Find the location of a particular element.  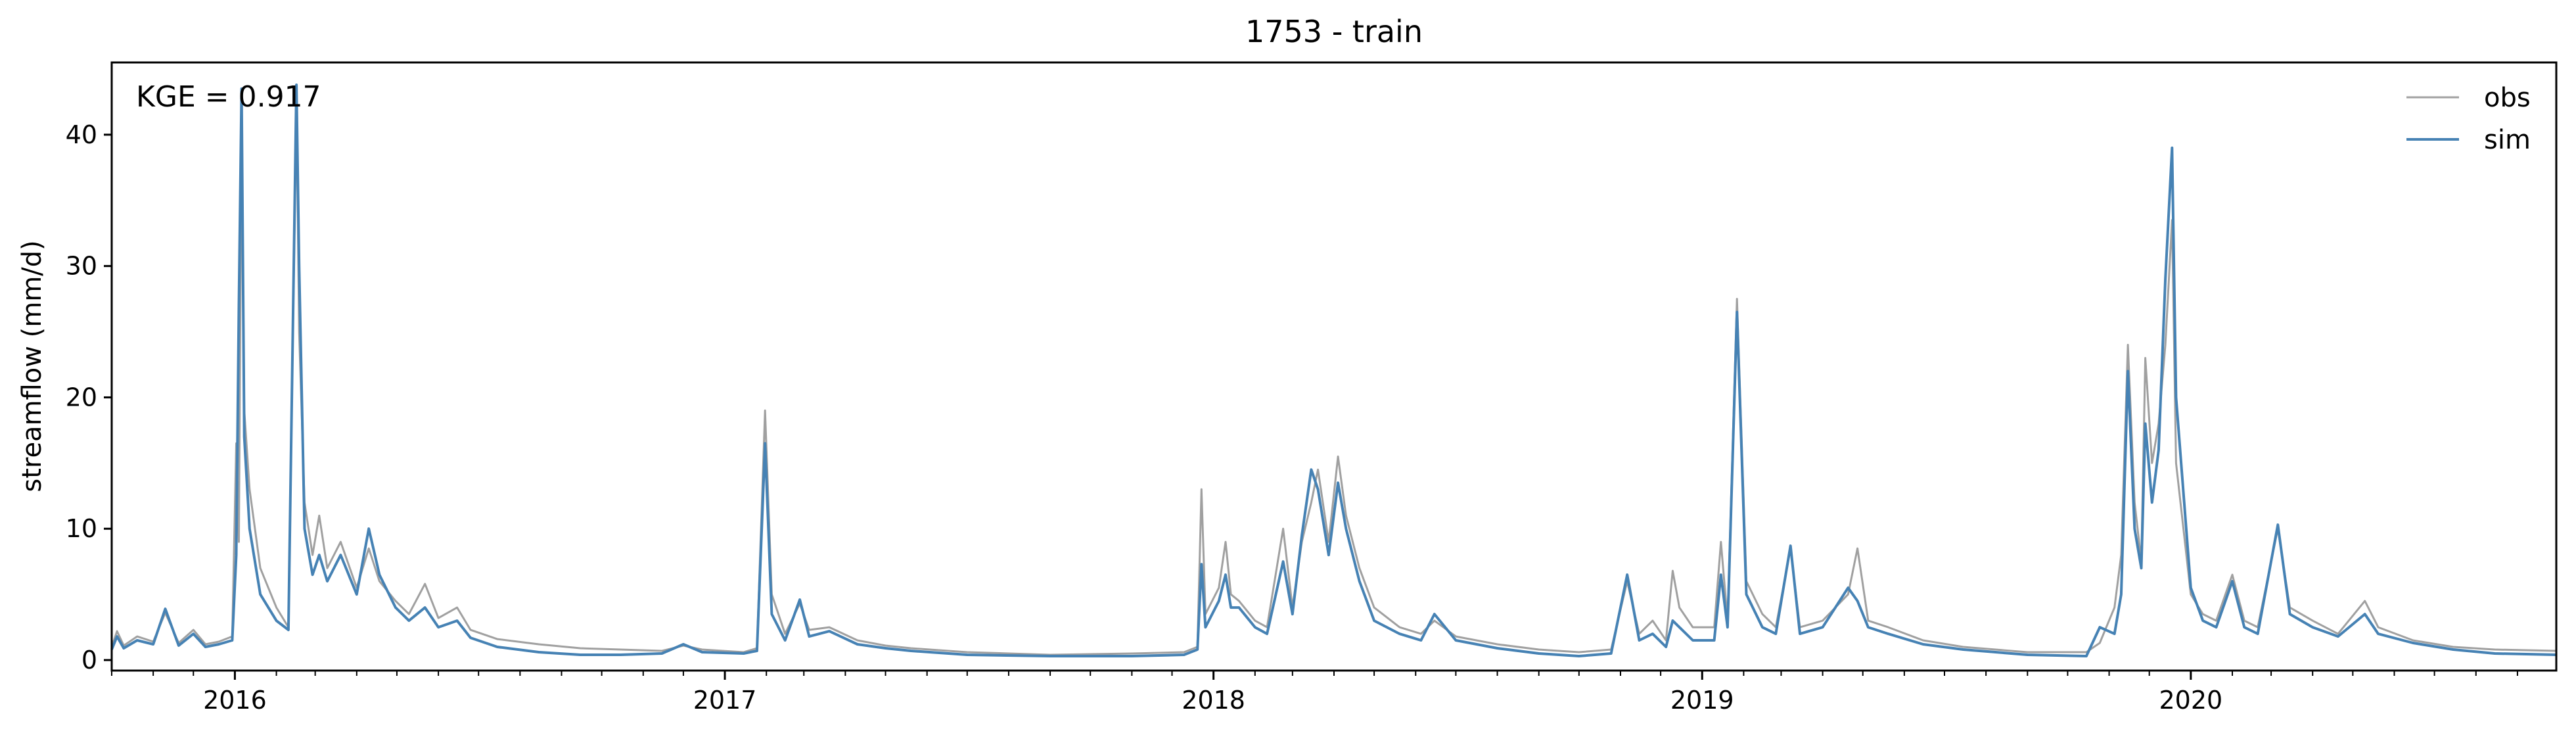

legend: obs sim is located at coordinates (2468, 119).